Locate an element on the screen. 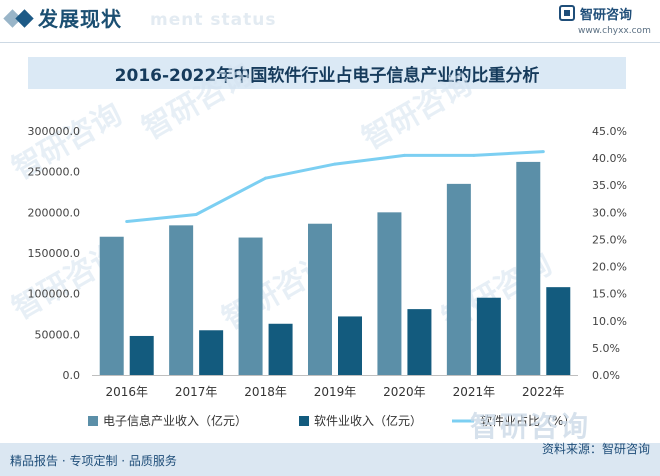  x-tick-label: 2021年 is located at coordinates (474, 392).